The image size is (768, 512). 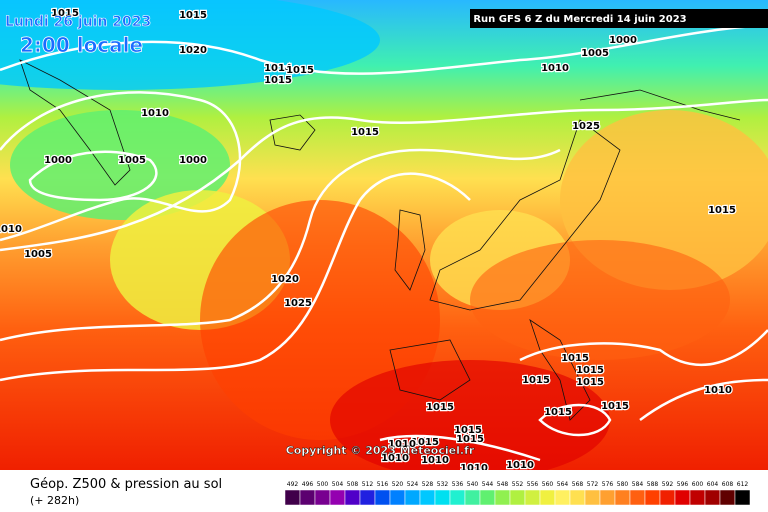 I want to click on scale-label: 556, so click(x=533, y=484).